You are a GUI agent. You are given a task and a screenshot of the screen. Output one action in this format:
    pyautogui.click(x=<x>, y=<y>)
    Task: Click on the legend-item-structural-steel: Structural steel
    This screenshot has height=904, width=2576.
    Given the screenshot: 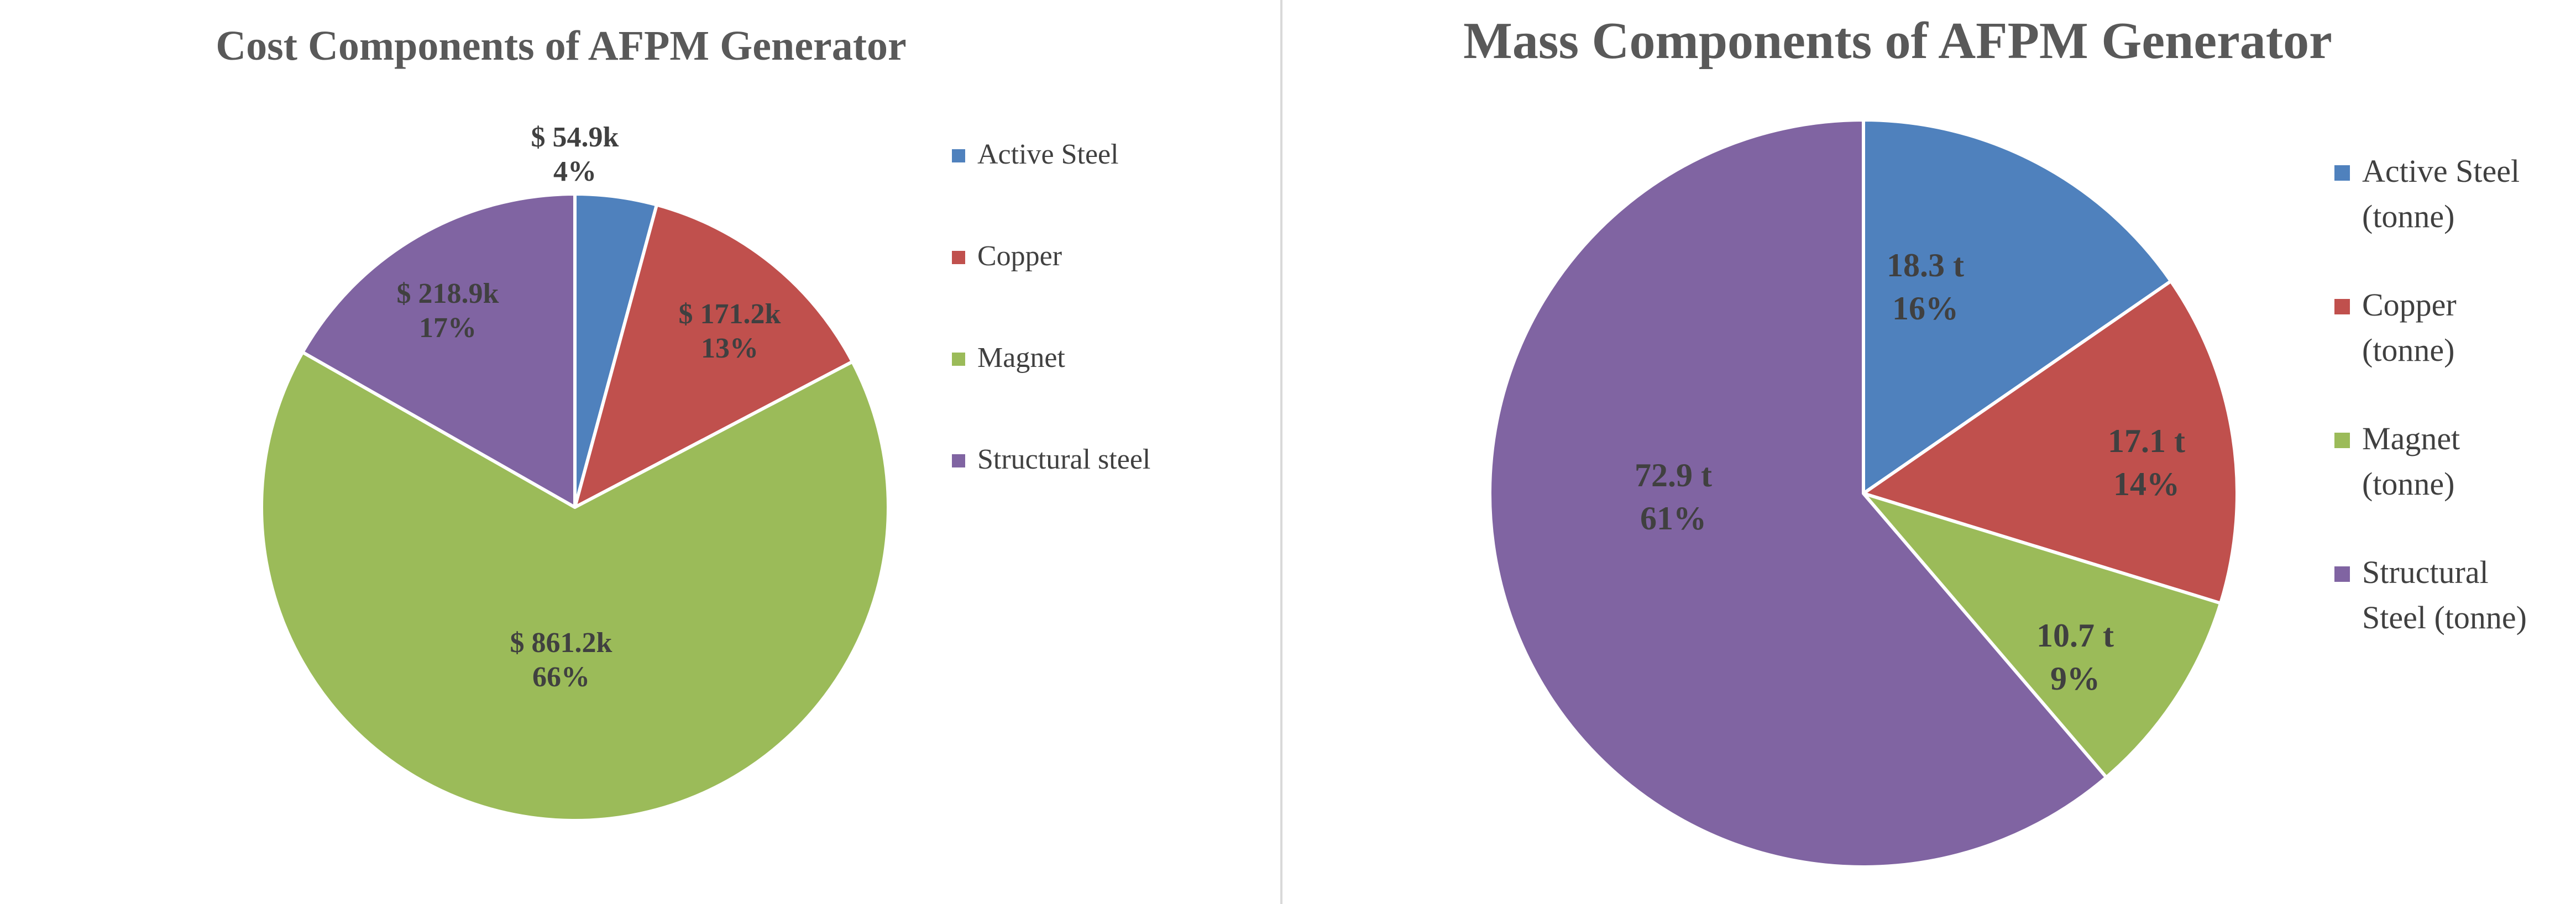 What is the action you would take?
    pyautogui.click(x=1051, y=460)
    